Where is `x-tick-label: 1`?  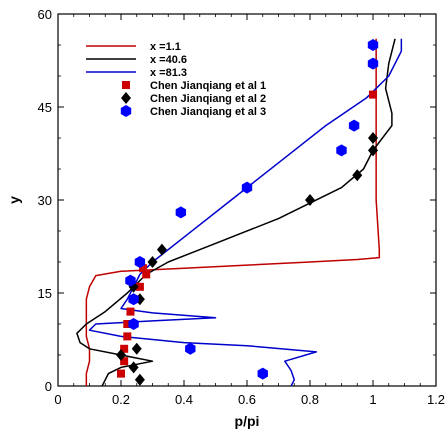 x-tick-label: 1 is located at coordinates (372, 399).